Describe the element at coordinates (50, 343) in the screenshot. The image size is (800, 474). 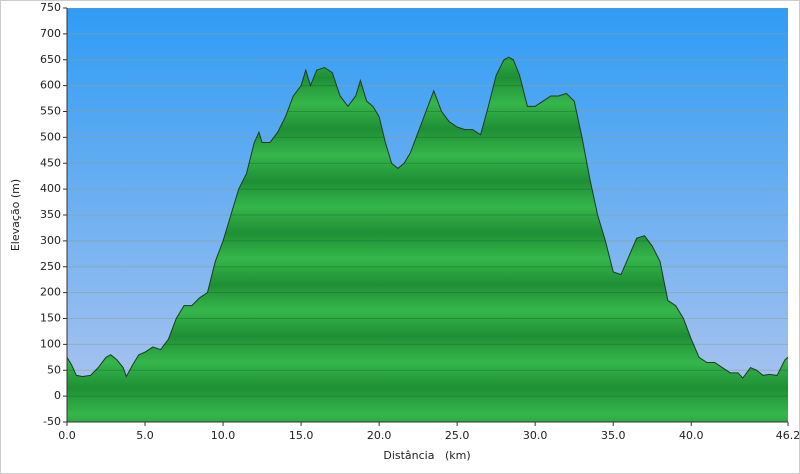
I see `y-tick-label: 100` at that location.